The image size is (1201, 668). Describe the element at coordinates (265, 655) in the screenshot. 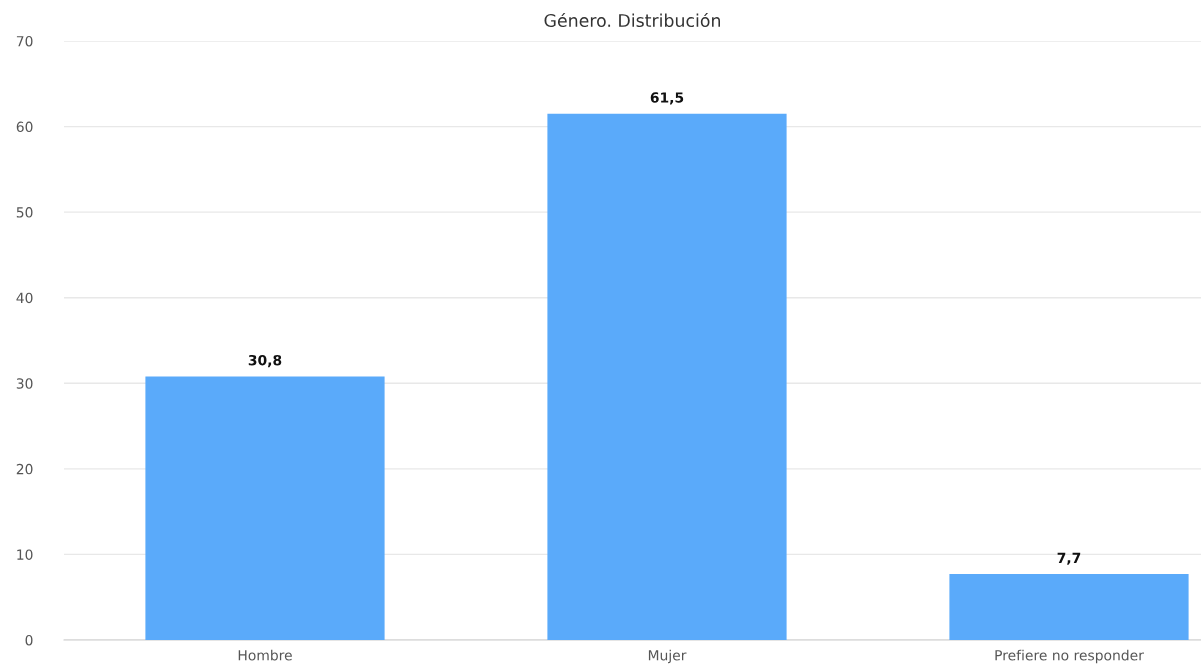

I see `x-tick-label: Hombre` at that location.